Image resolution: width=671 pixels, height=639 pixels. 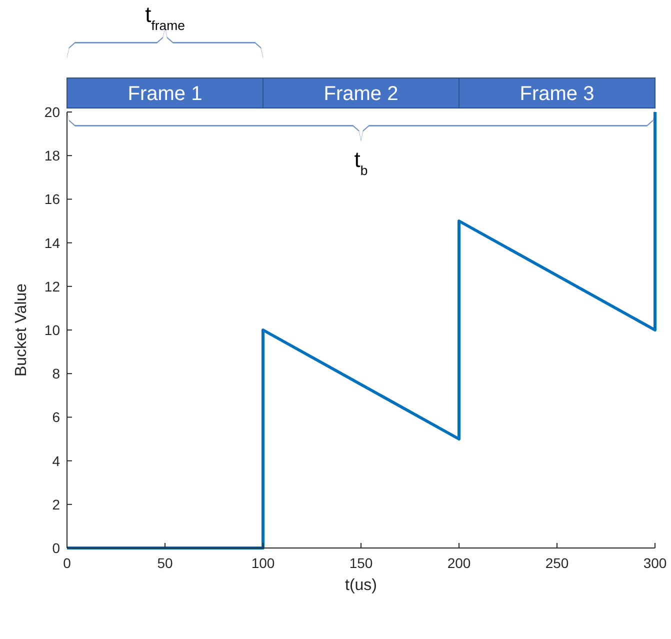 What do you see at coordinates (21, 330) in the screenshot?
I see `y-axis-title: Bucket Value` at bounding box center [21, 330].